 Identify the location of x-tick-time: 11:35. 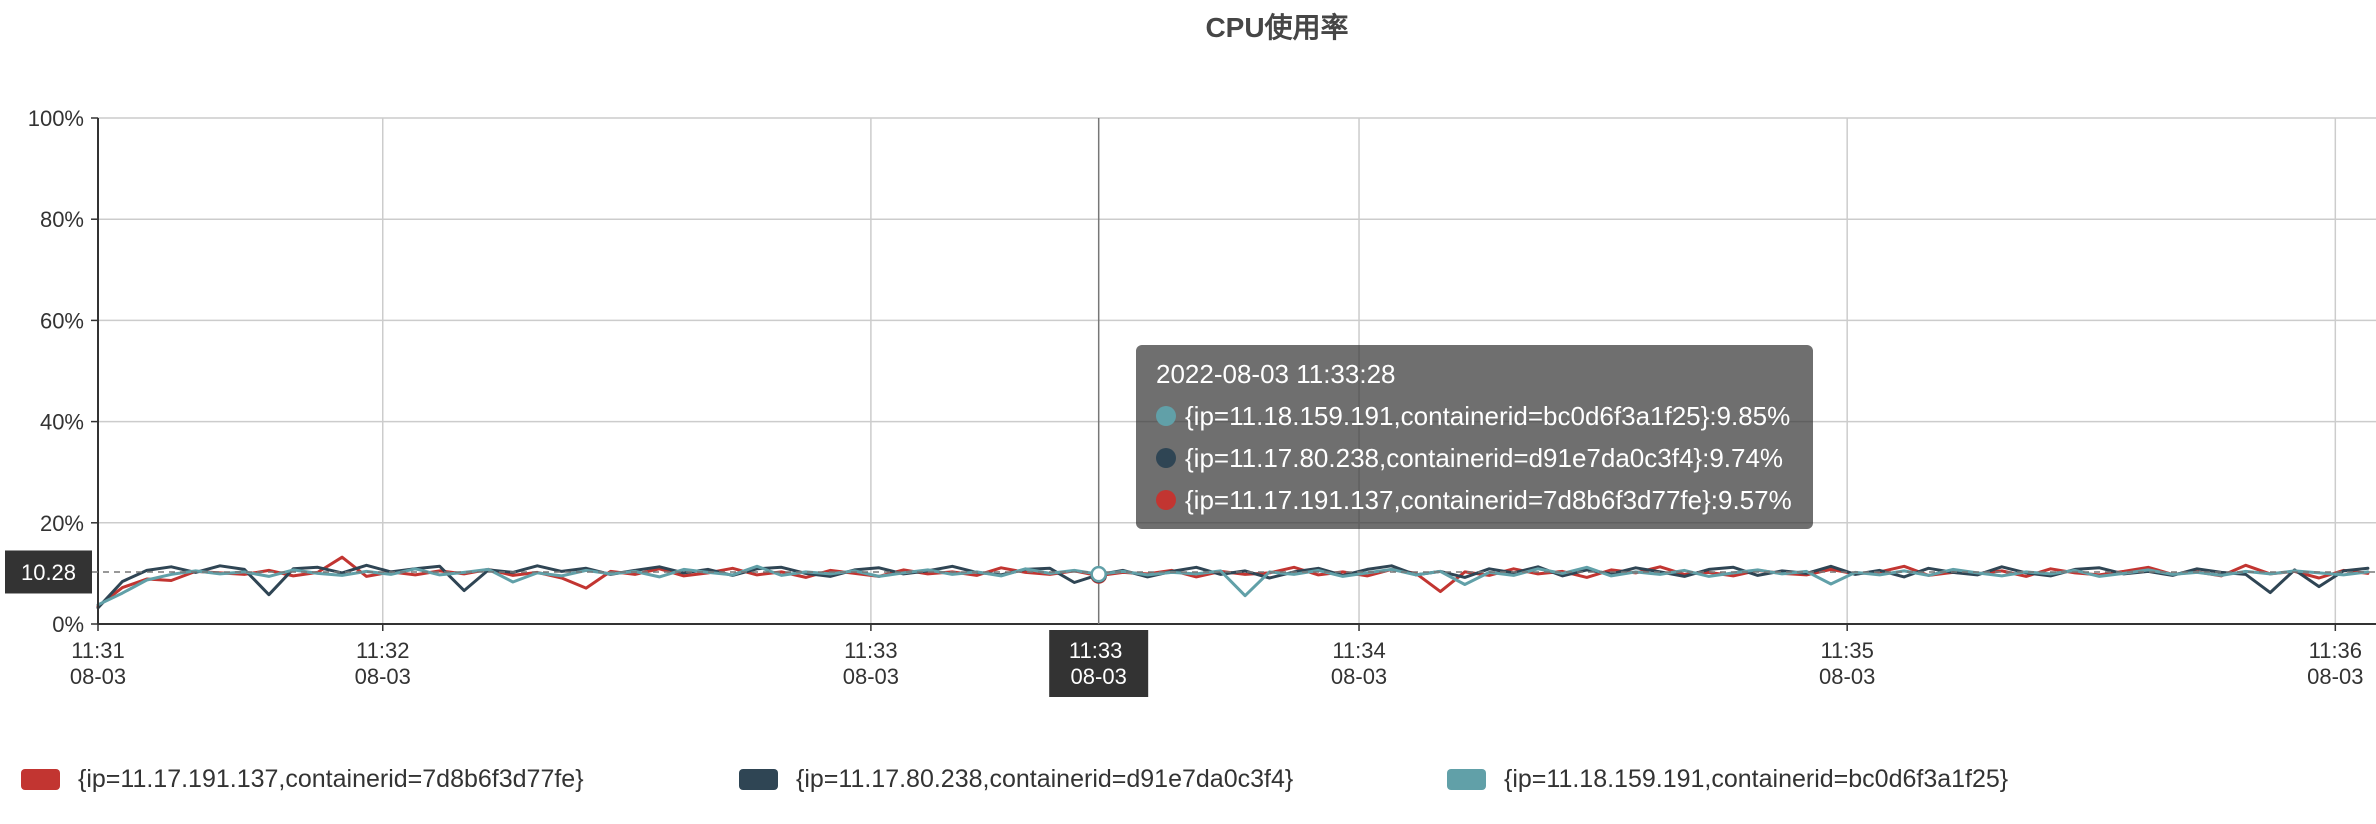
(1846, 650).